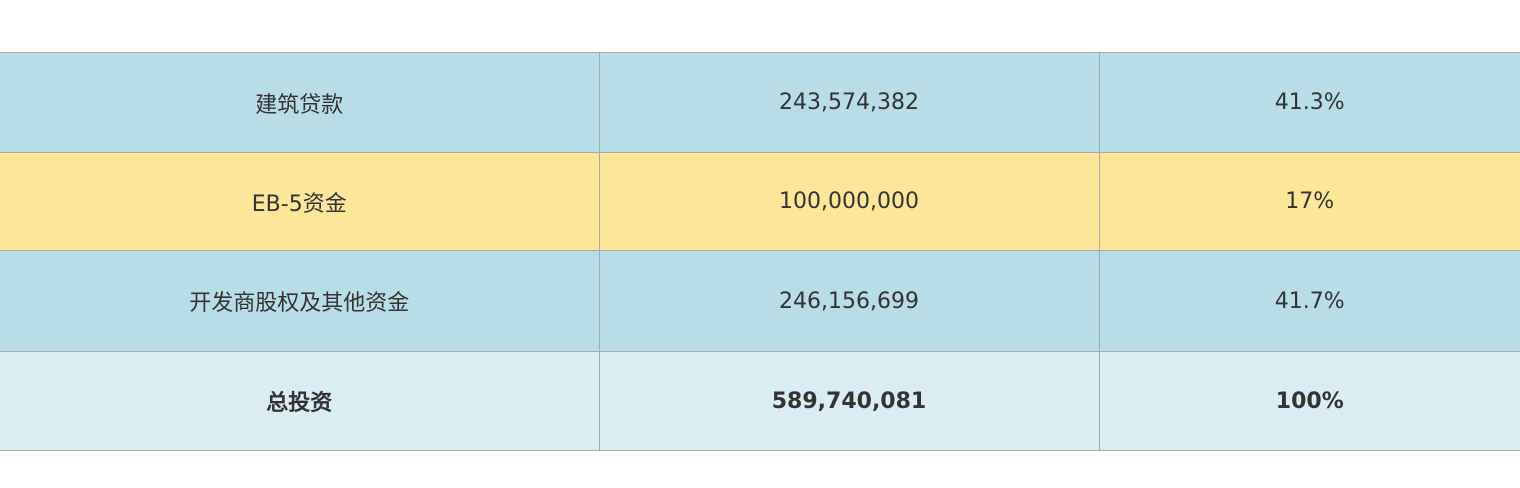  I want to click on total-amount-cell: 589,740,081, so click(849, 401).